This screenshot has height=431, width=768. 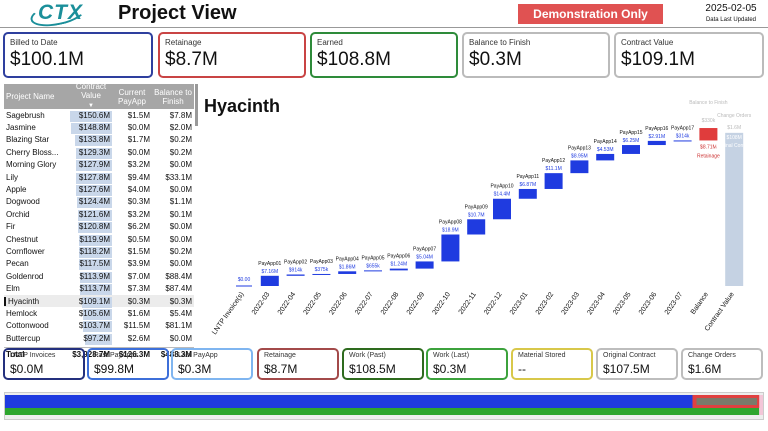 What do you see at coordinates (138, 190) in the screenshot?
I see `cell-current-payapp: $4.0M` at bounding box center [138, 190].